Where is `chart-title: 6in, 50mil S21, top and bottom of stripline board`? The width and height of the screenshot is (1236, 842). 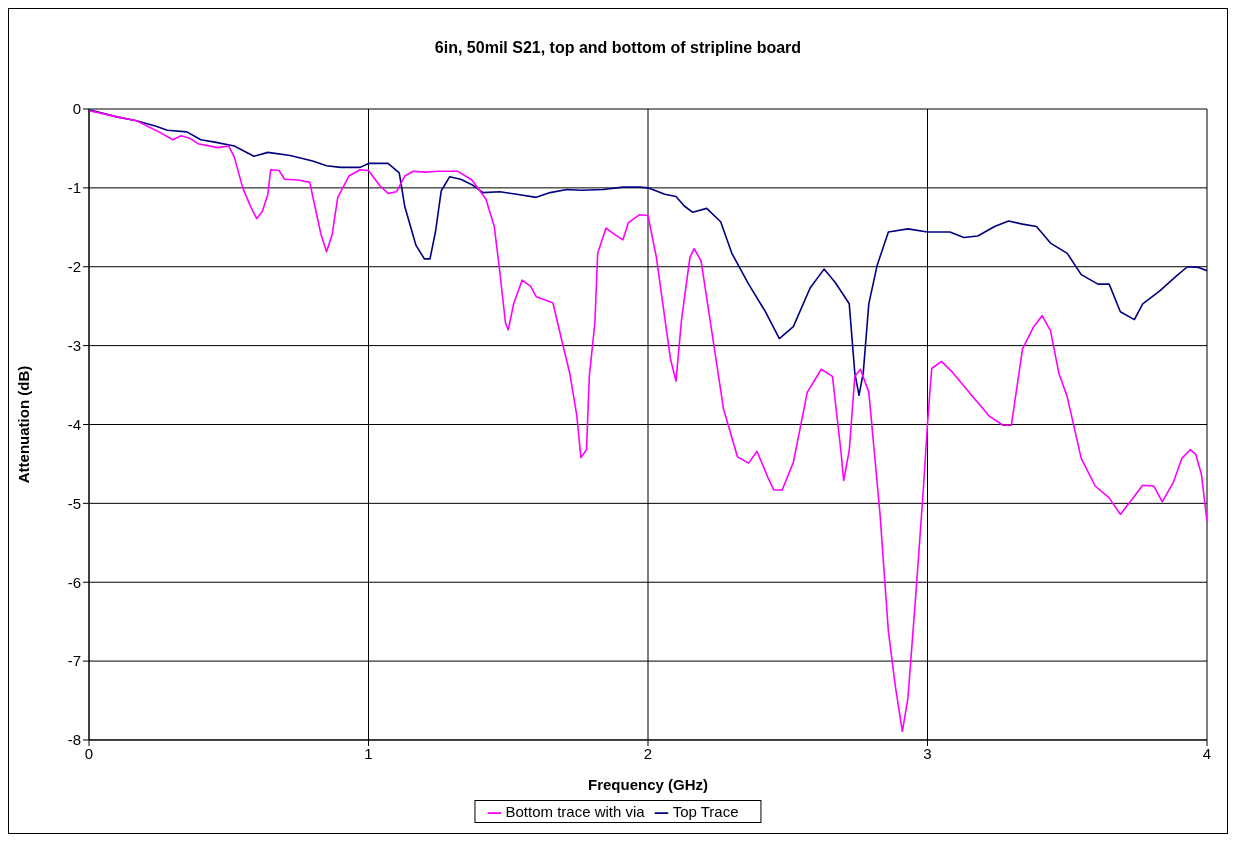
chart-title: 6in, 50mil S21, top and bottom of stripline board is located at coordinates (618, 48).